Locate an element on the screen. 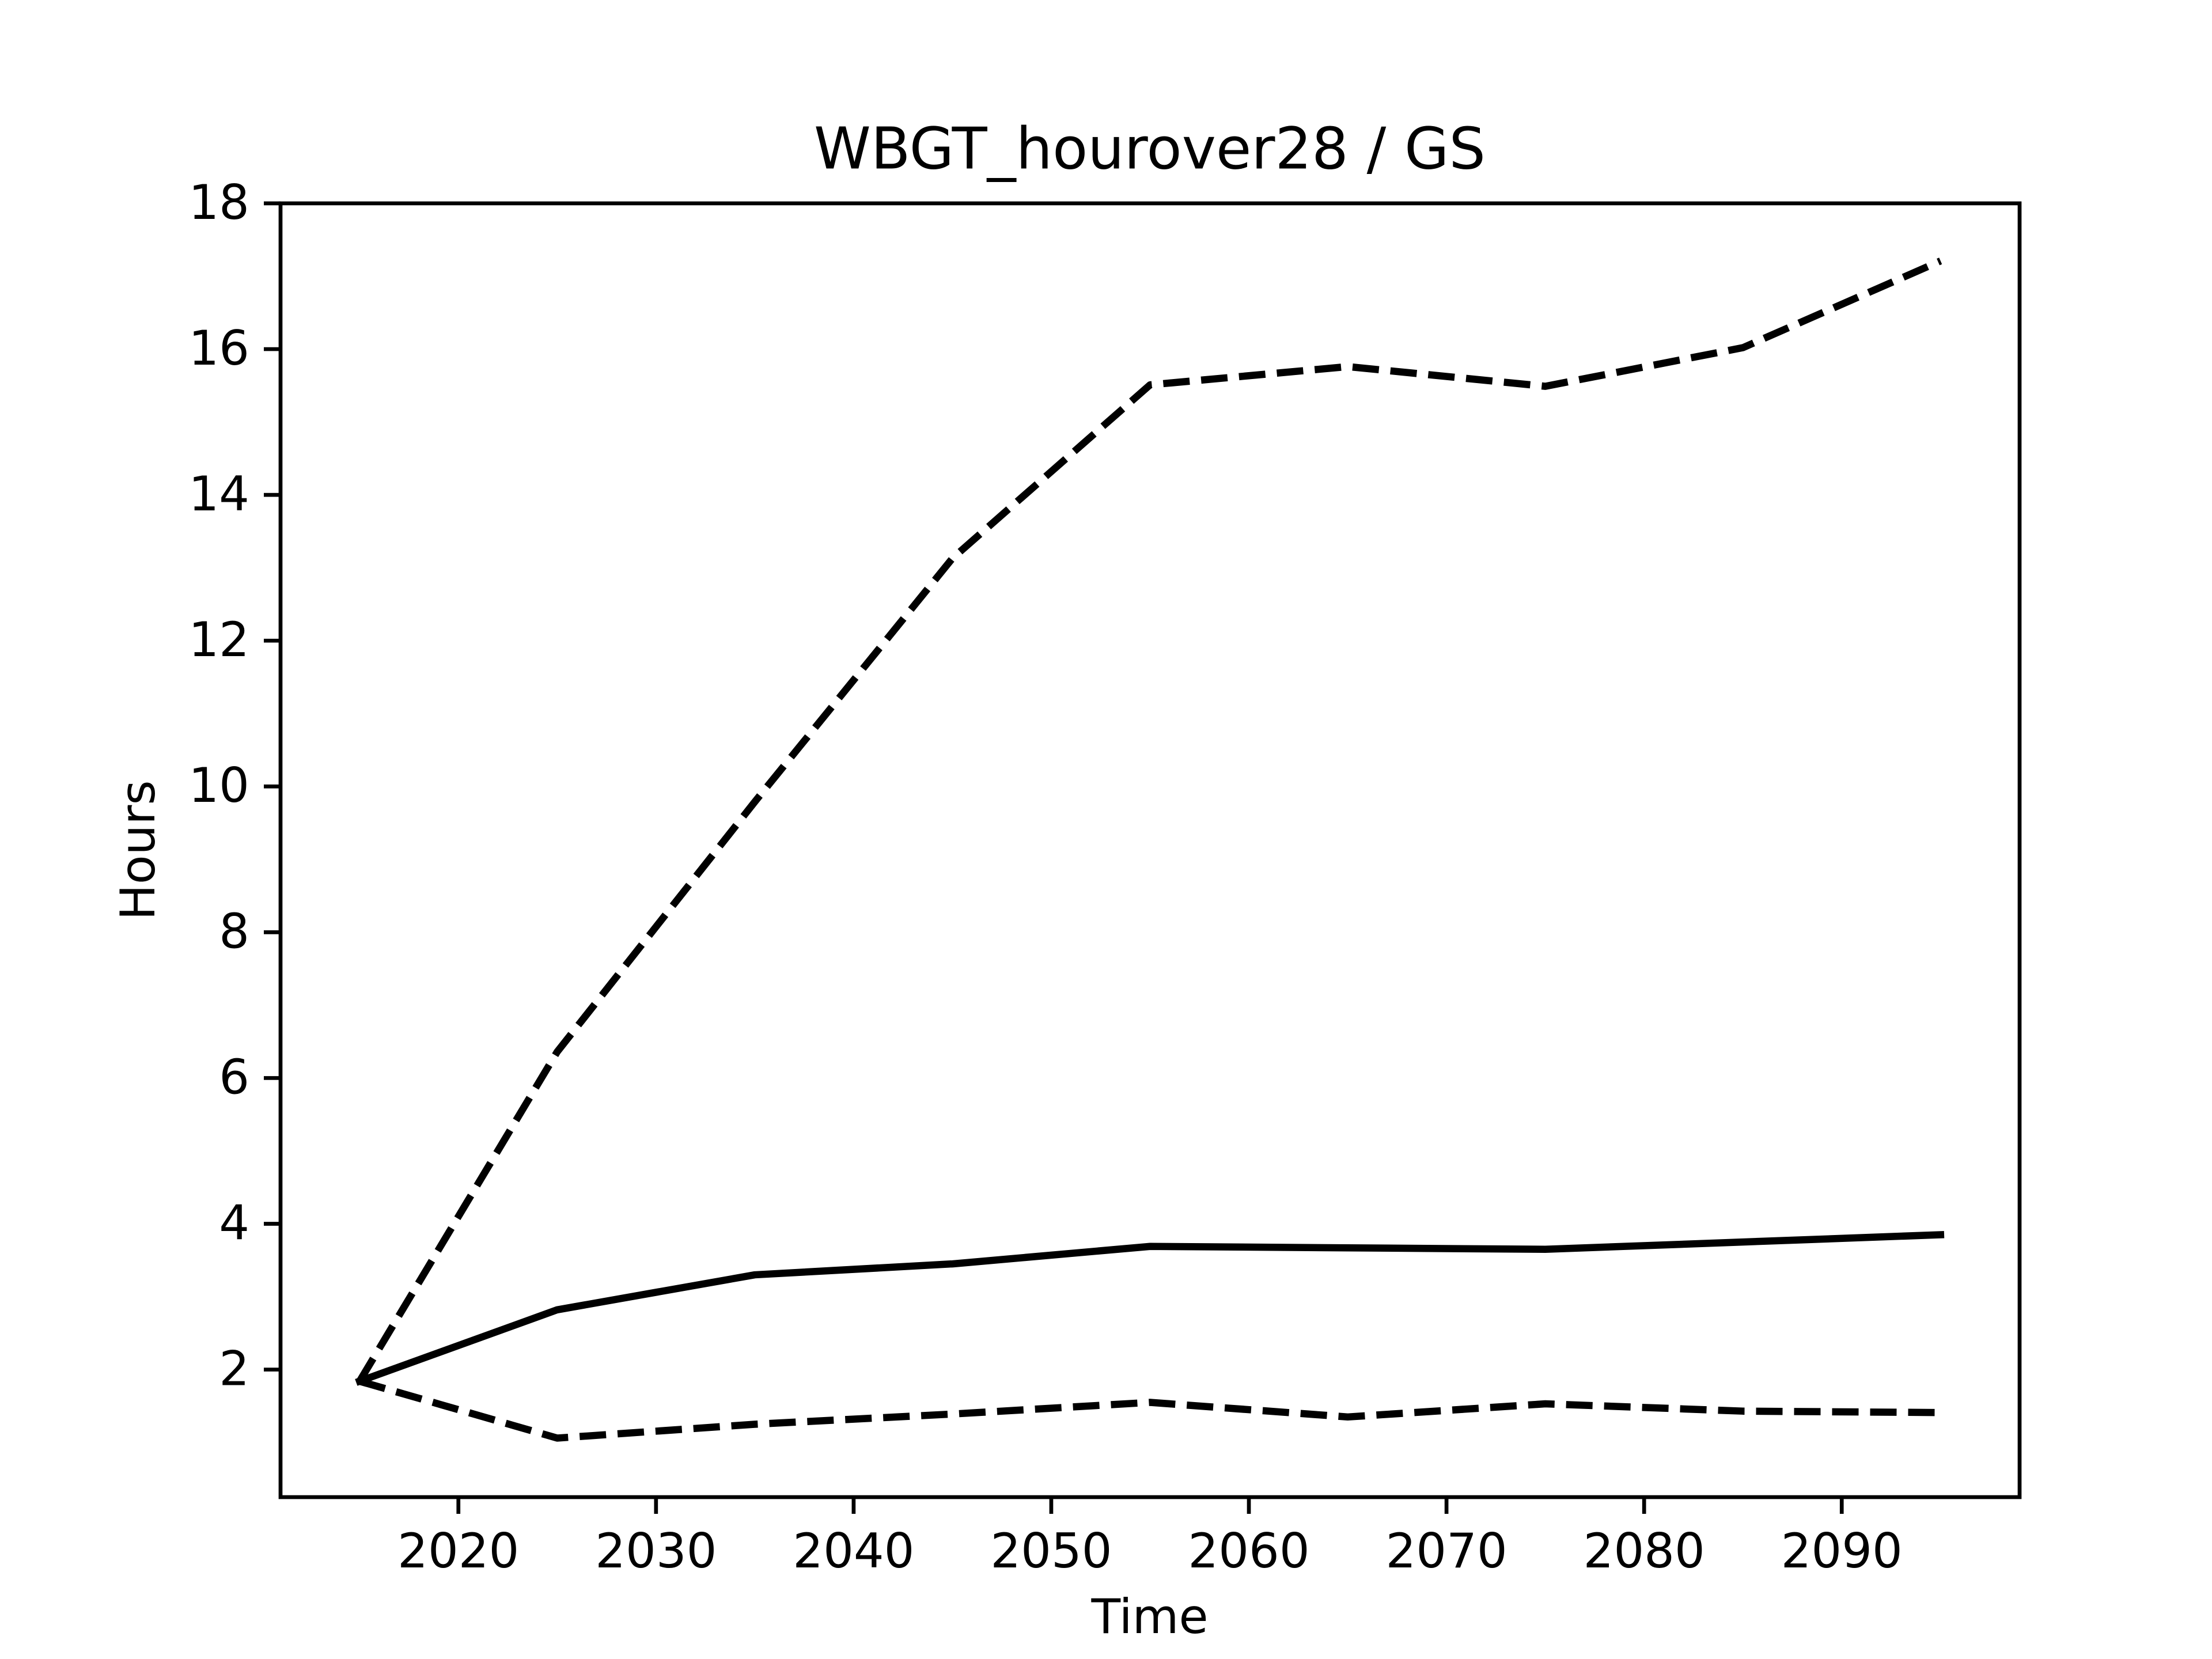  y-tick-label: 6 is located at coordinates (234, 1077).